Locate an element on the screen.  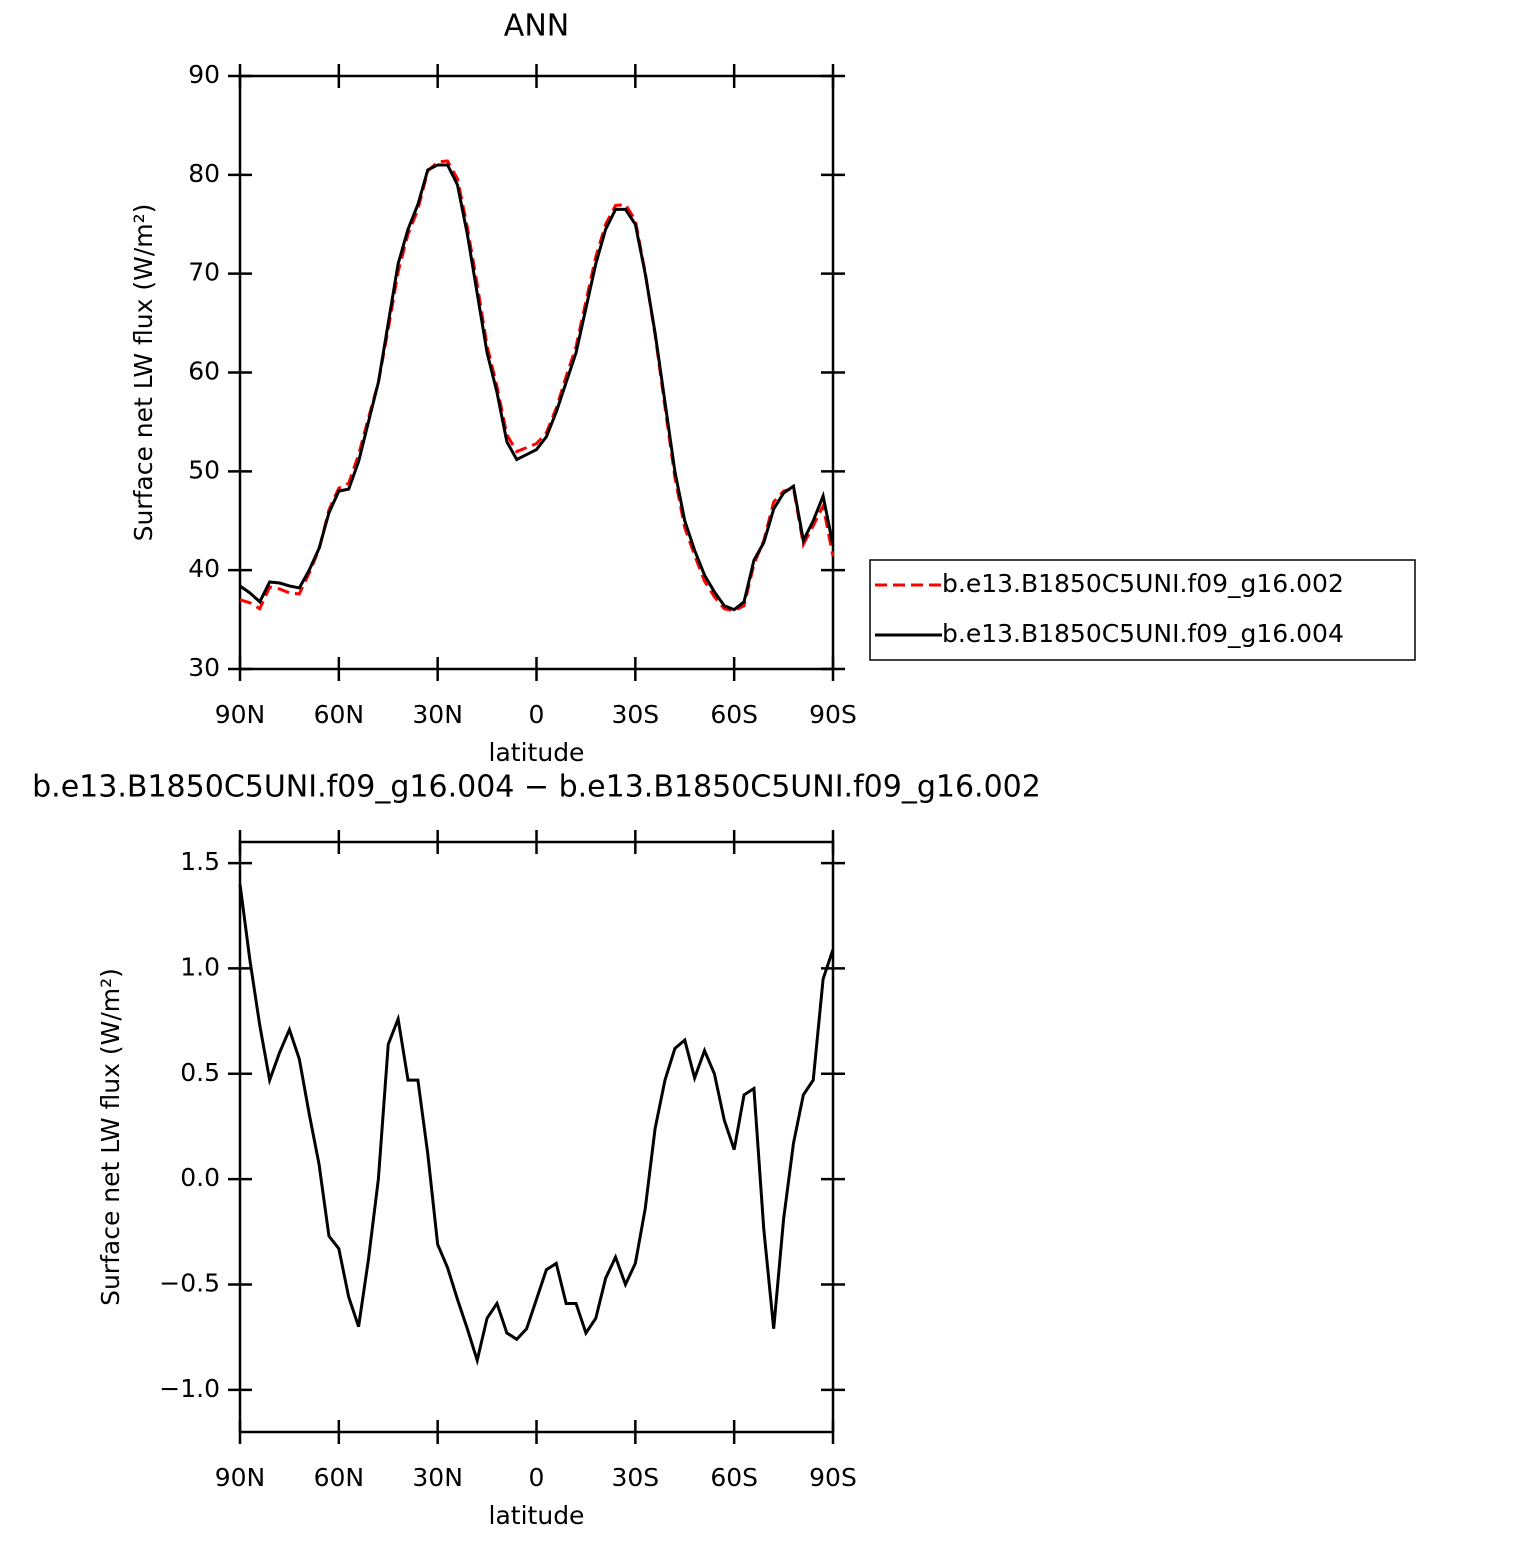
legend-label: b.e13.B1850C5UNI.f09_g16.004 is located at coordinates (1143, 633).